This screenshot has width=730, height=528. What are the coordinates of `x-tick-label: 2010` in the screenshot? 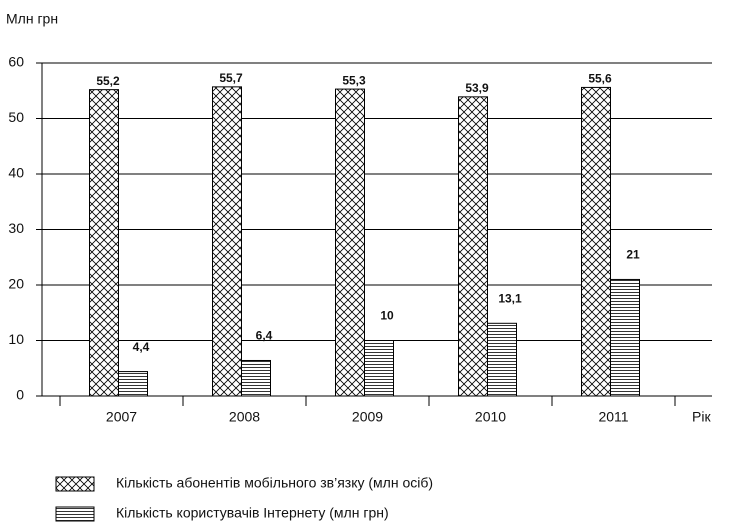 It's located at (490, 417).